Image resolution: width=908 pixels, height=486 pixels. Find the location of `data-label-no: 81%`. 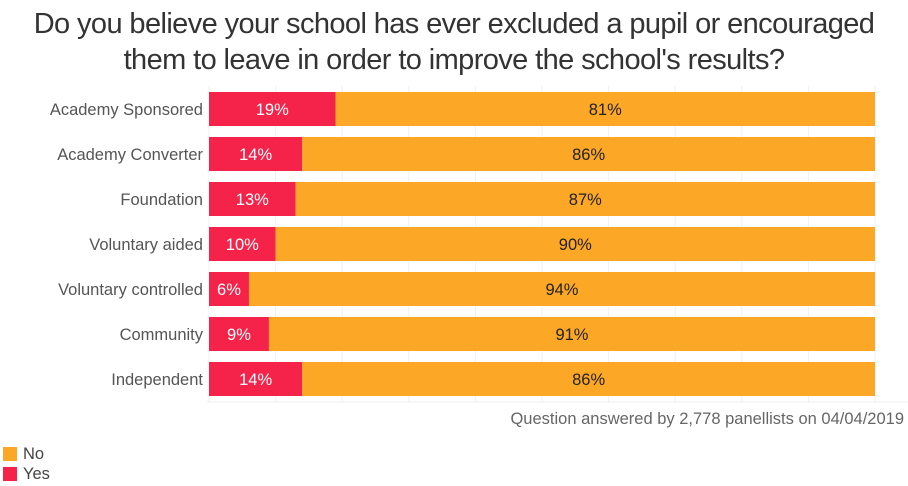

data-label-no: 81% is located at coordinates (605, 110).